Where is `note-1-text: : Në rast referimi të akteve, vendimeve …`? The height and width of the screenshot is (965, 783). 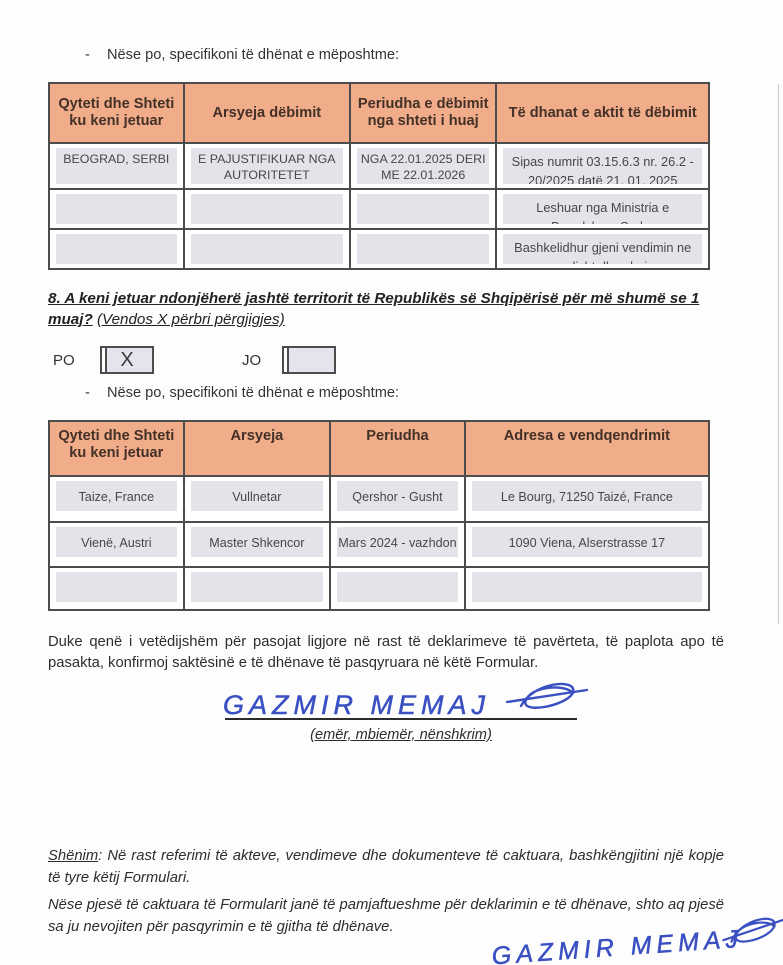 note-1-text: : Në rast referimi të akteve, vendimeve … is located at coordinates (386, 867).